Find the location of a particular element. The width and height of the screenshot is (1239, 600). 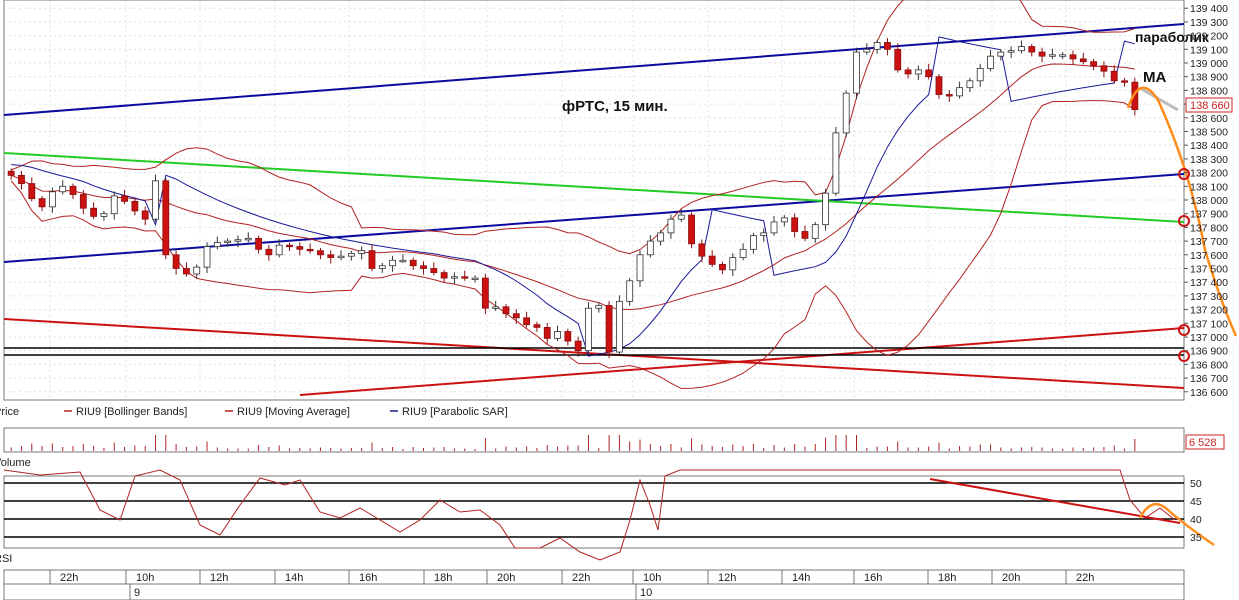

volume-bars is located at coordinates (573, 443).